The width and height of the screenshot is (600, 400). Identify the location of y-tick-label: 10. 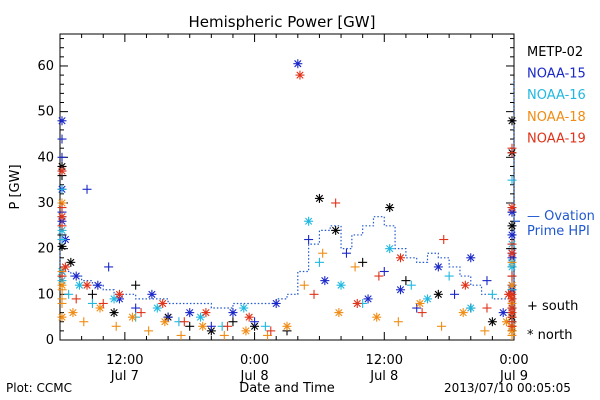
(45, 294).